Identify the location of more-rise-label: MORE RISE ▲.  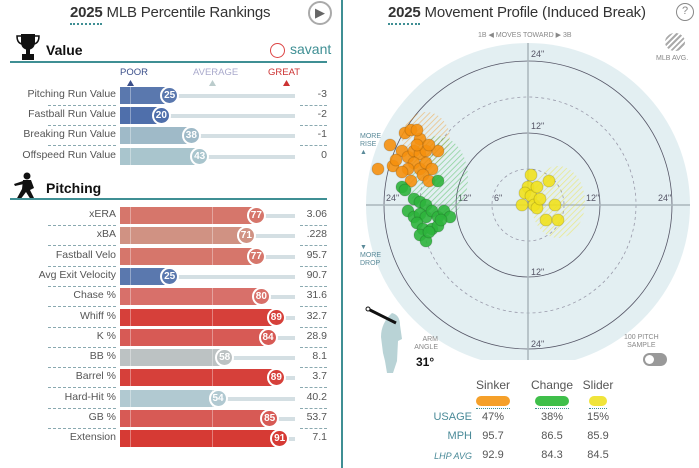
(370, 145).